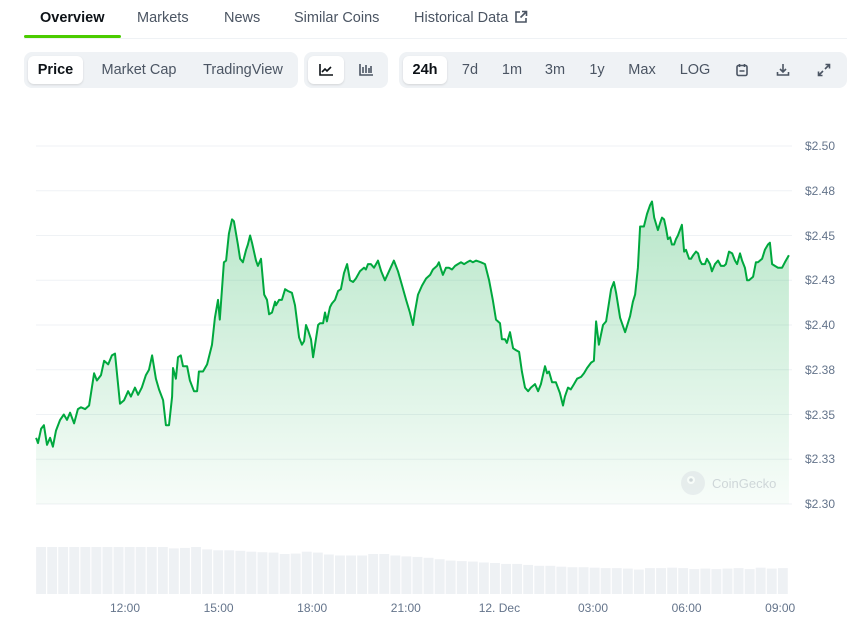  I want to click on tab-similar-coins: Similar Coins, so click(337, 18).